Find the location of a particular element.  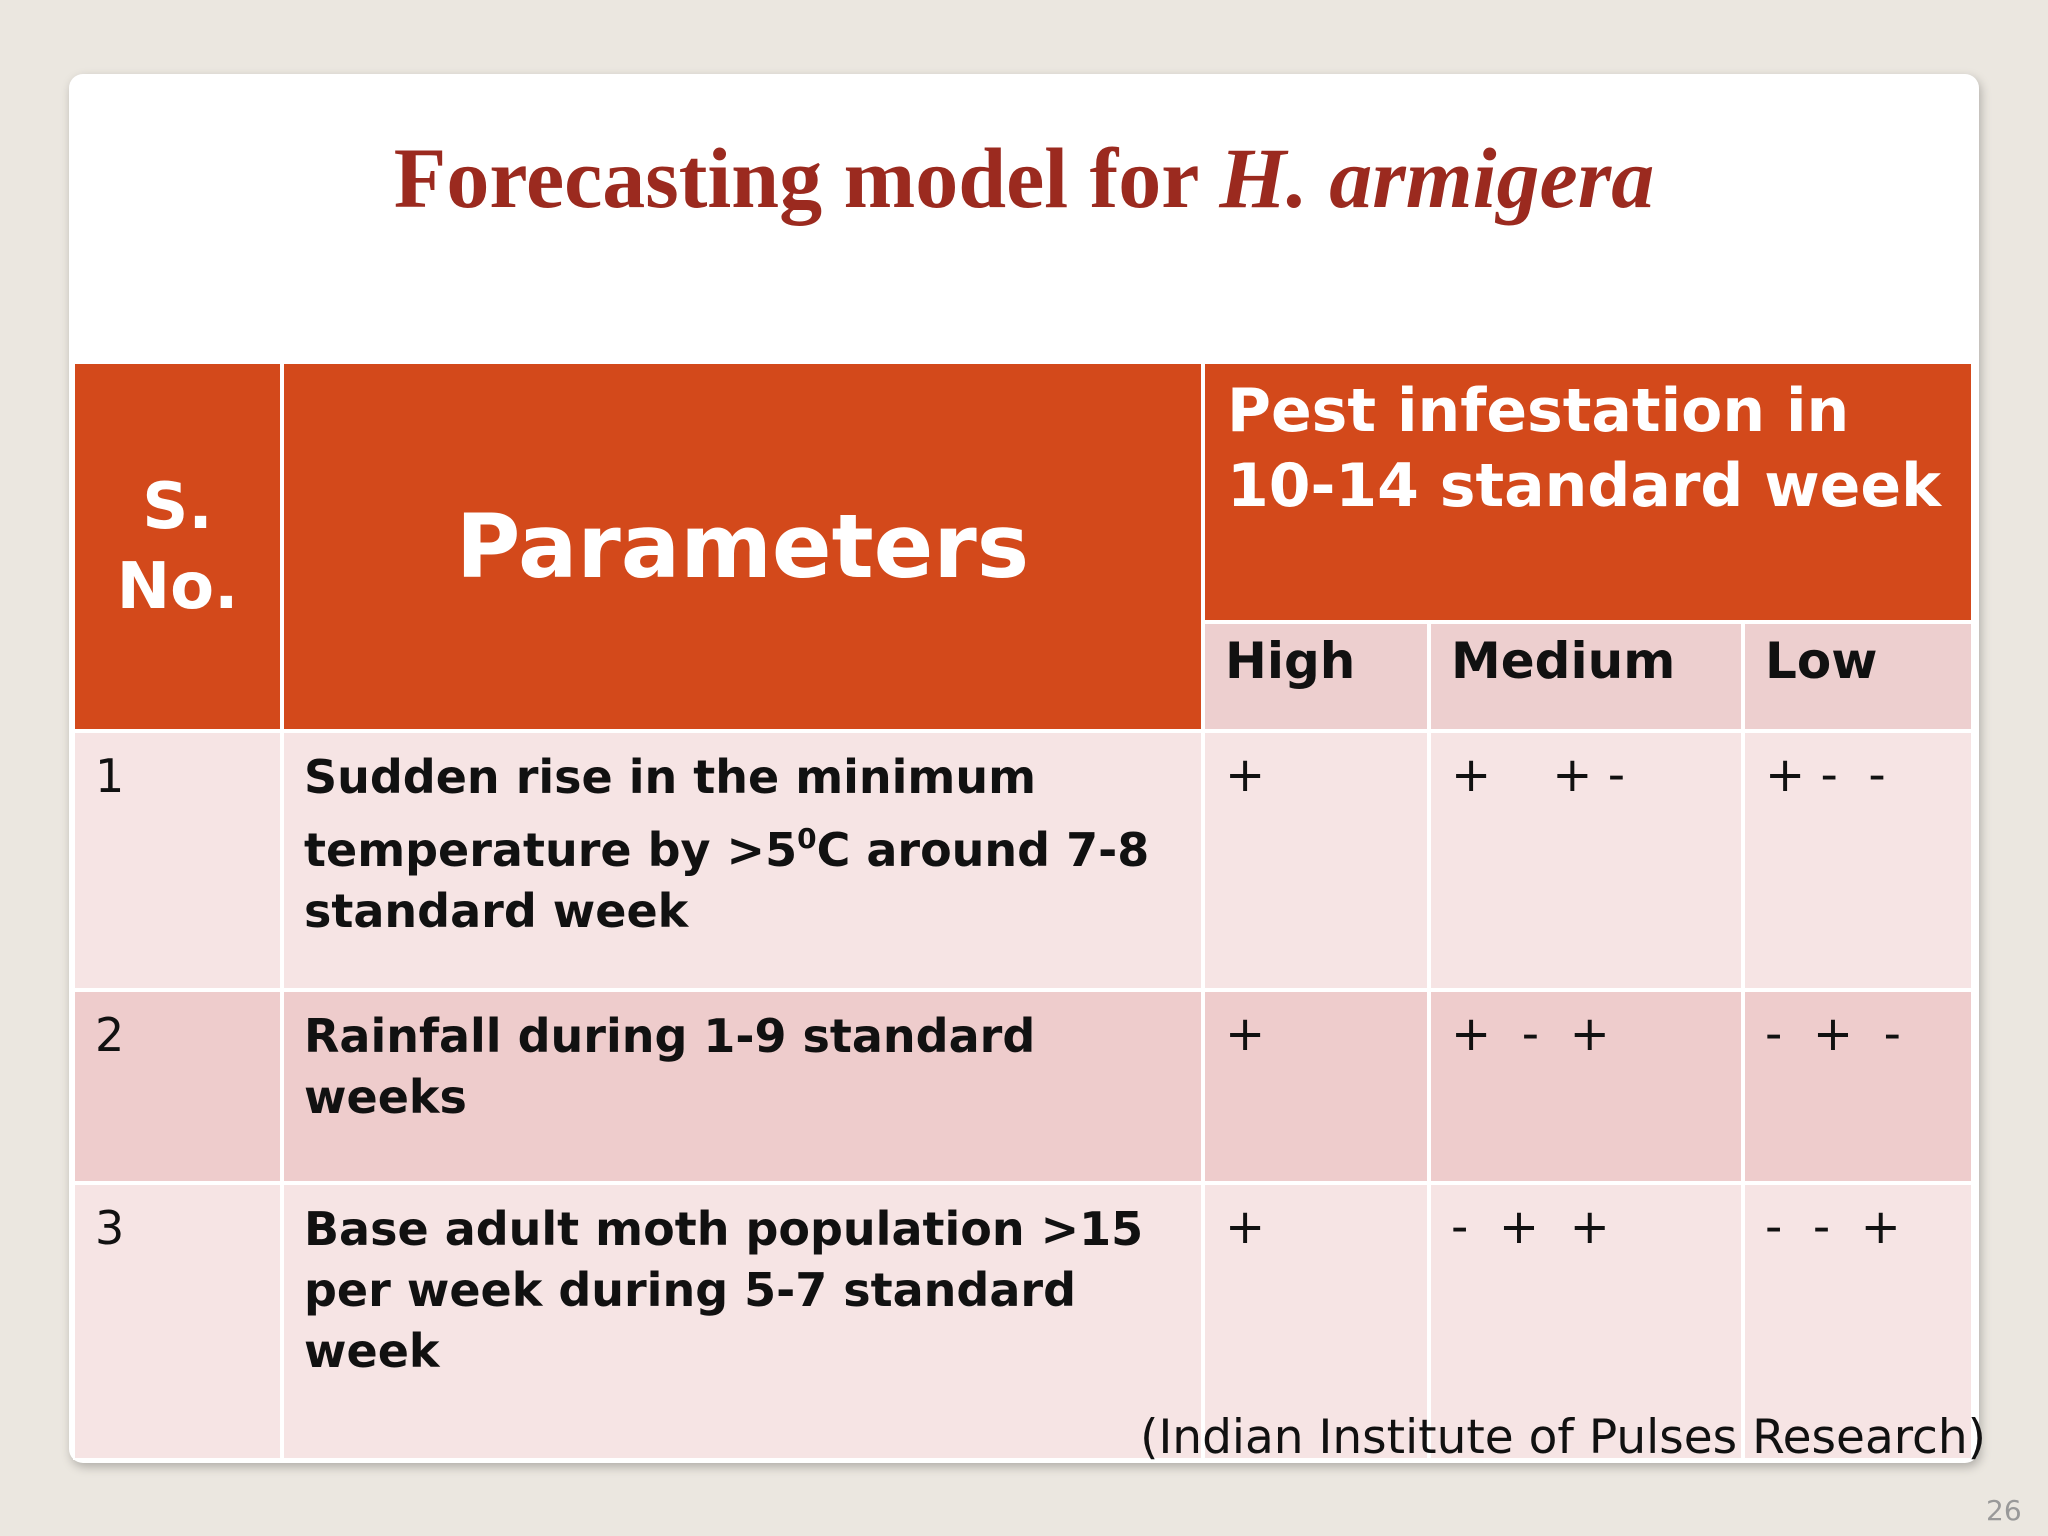

header-parameters: Parameters is located at coordinates (742, 546).